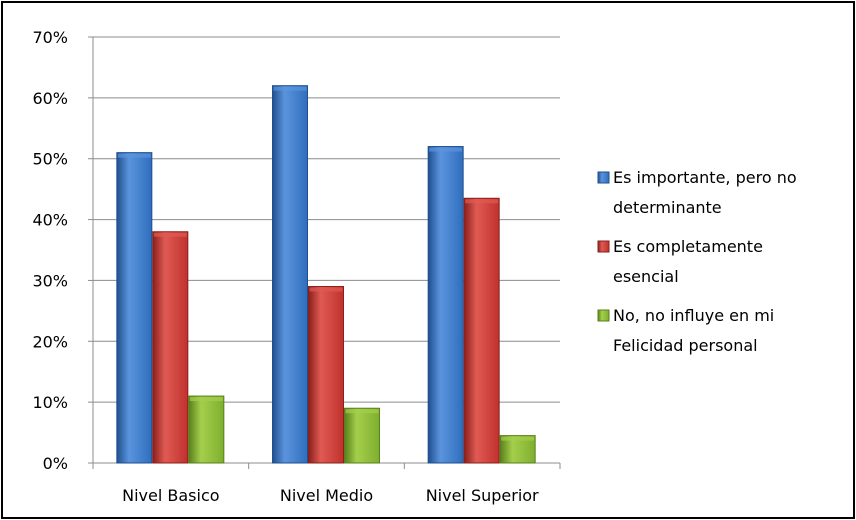 The height and width of the screenshot is (520, 856). I want to click on y-tick-label: 20%, so click(50, 341).